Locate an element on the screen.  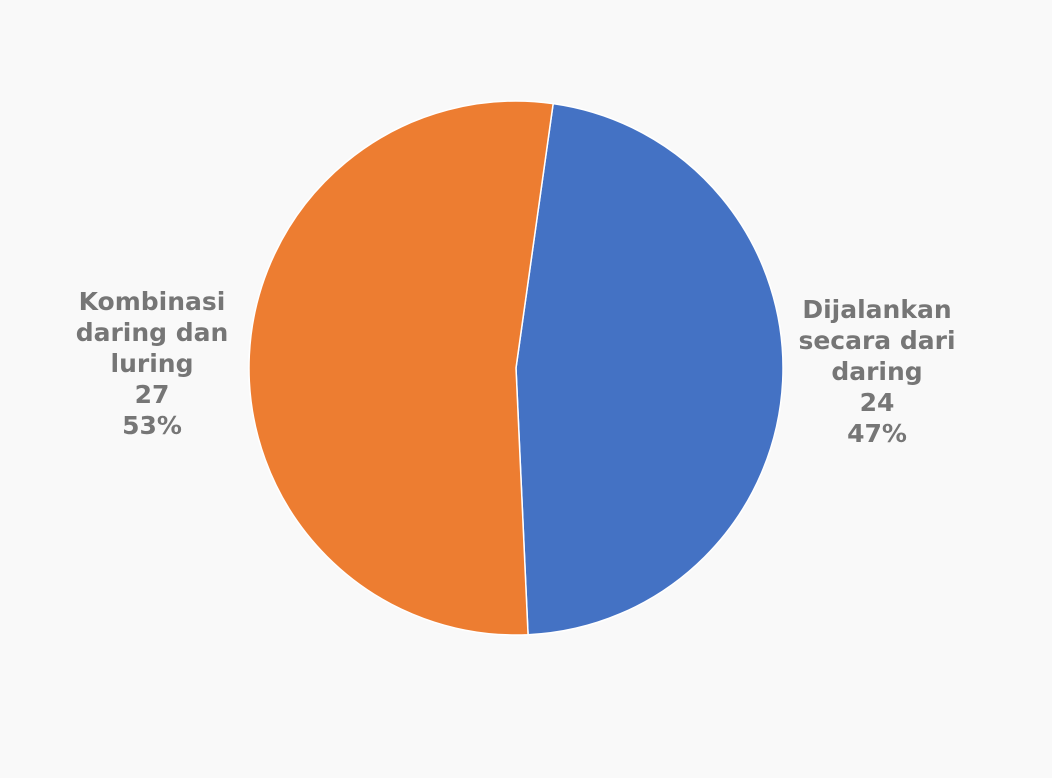
slice-percent-label: 47% is located at coordinates (877, 433).